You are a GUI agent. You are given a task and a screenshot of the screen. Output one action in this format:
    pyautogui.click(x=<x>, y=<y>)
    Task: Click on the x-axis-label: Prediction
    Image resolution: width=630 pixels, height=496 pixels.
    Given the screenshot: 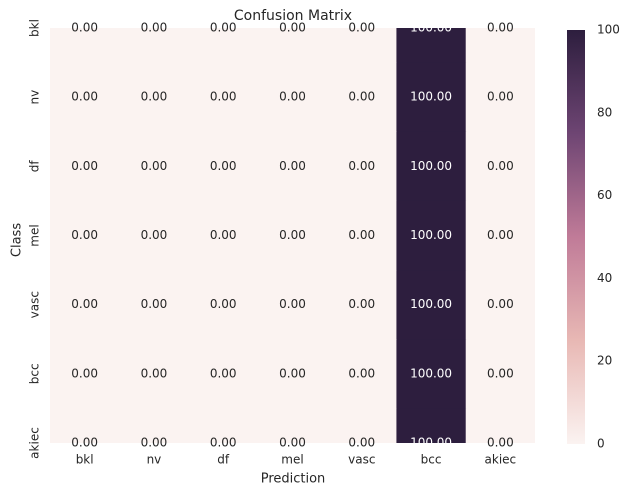 What is the action you would take?
    pyautogui.click(x=293, y=479)
    